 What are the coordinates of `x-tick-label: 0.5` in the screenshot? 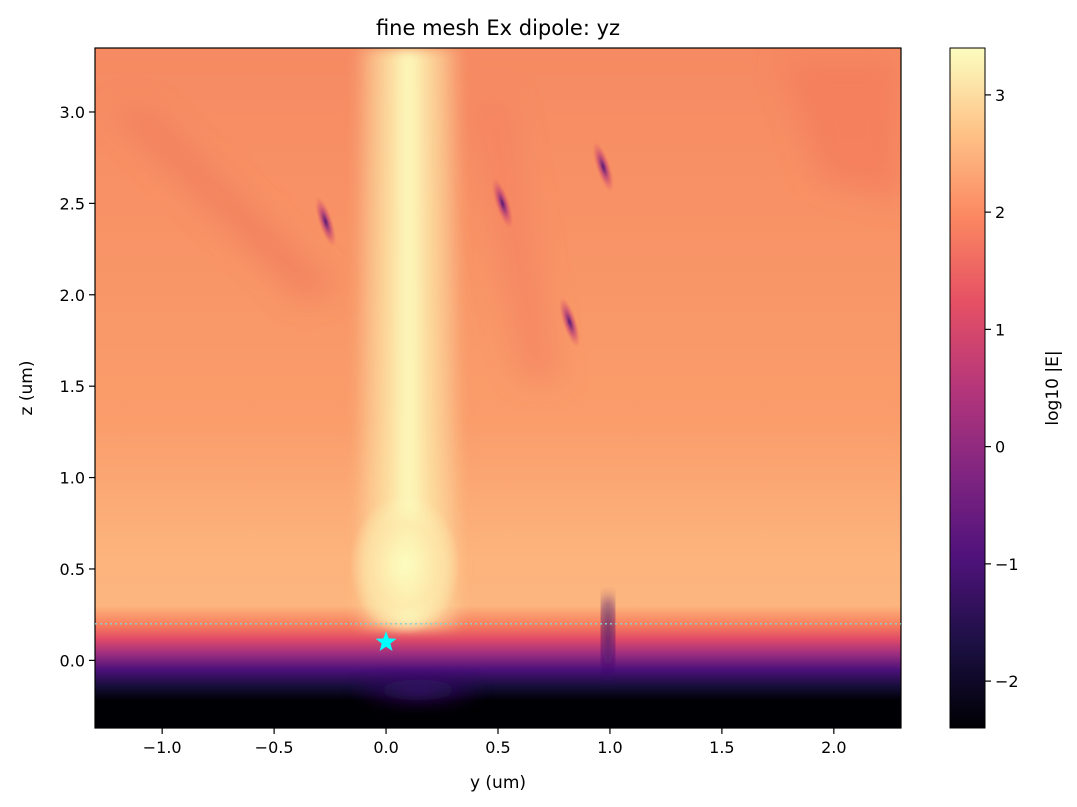 It's located at (497, 747).